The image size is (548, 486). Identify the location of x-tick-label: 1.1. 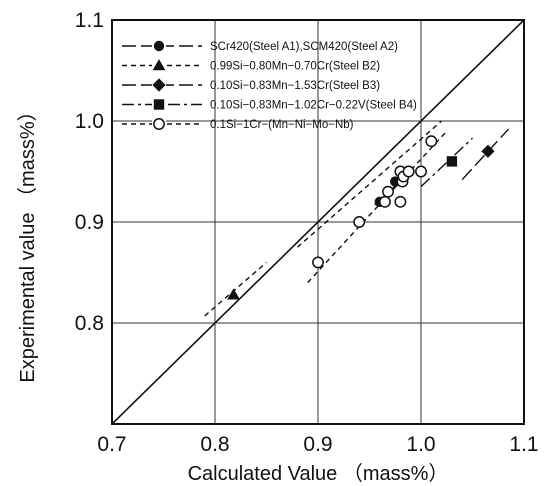
(523, 444).